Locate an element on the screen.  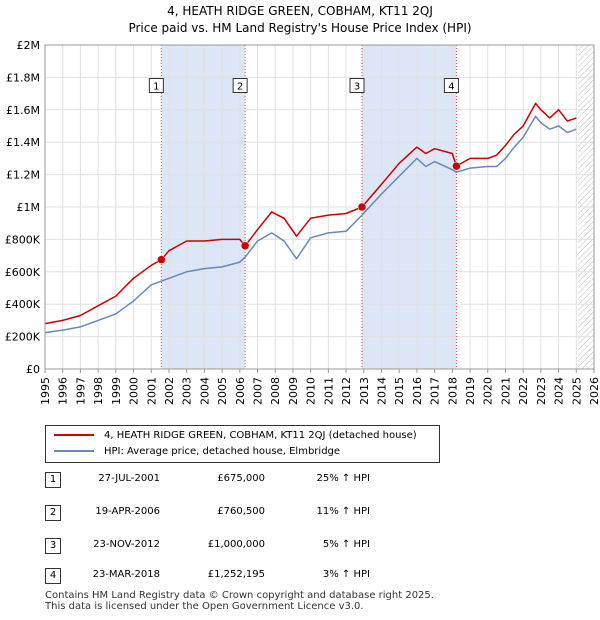
x-tick-label: 1999 is located at coordinates (116, 391).